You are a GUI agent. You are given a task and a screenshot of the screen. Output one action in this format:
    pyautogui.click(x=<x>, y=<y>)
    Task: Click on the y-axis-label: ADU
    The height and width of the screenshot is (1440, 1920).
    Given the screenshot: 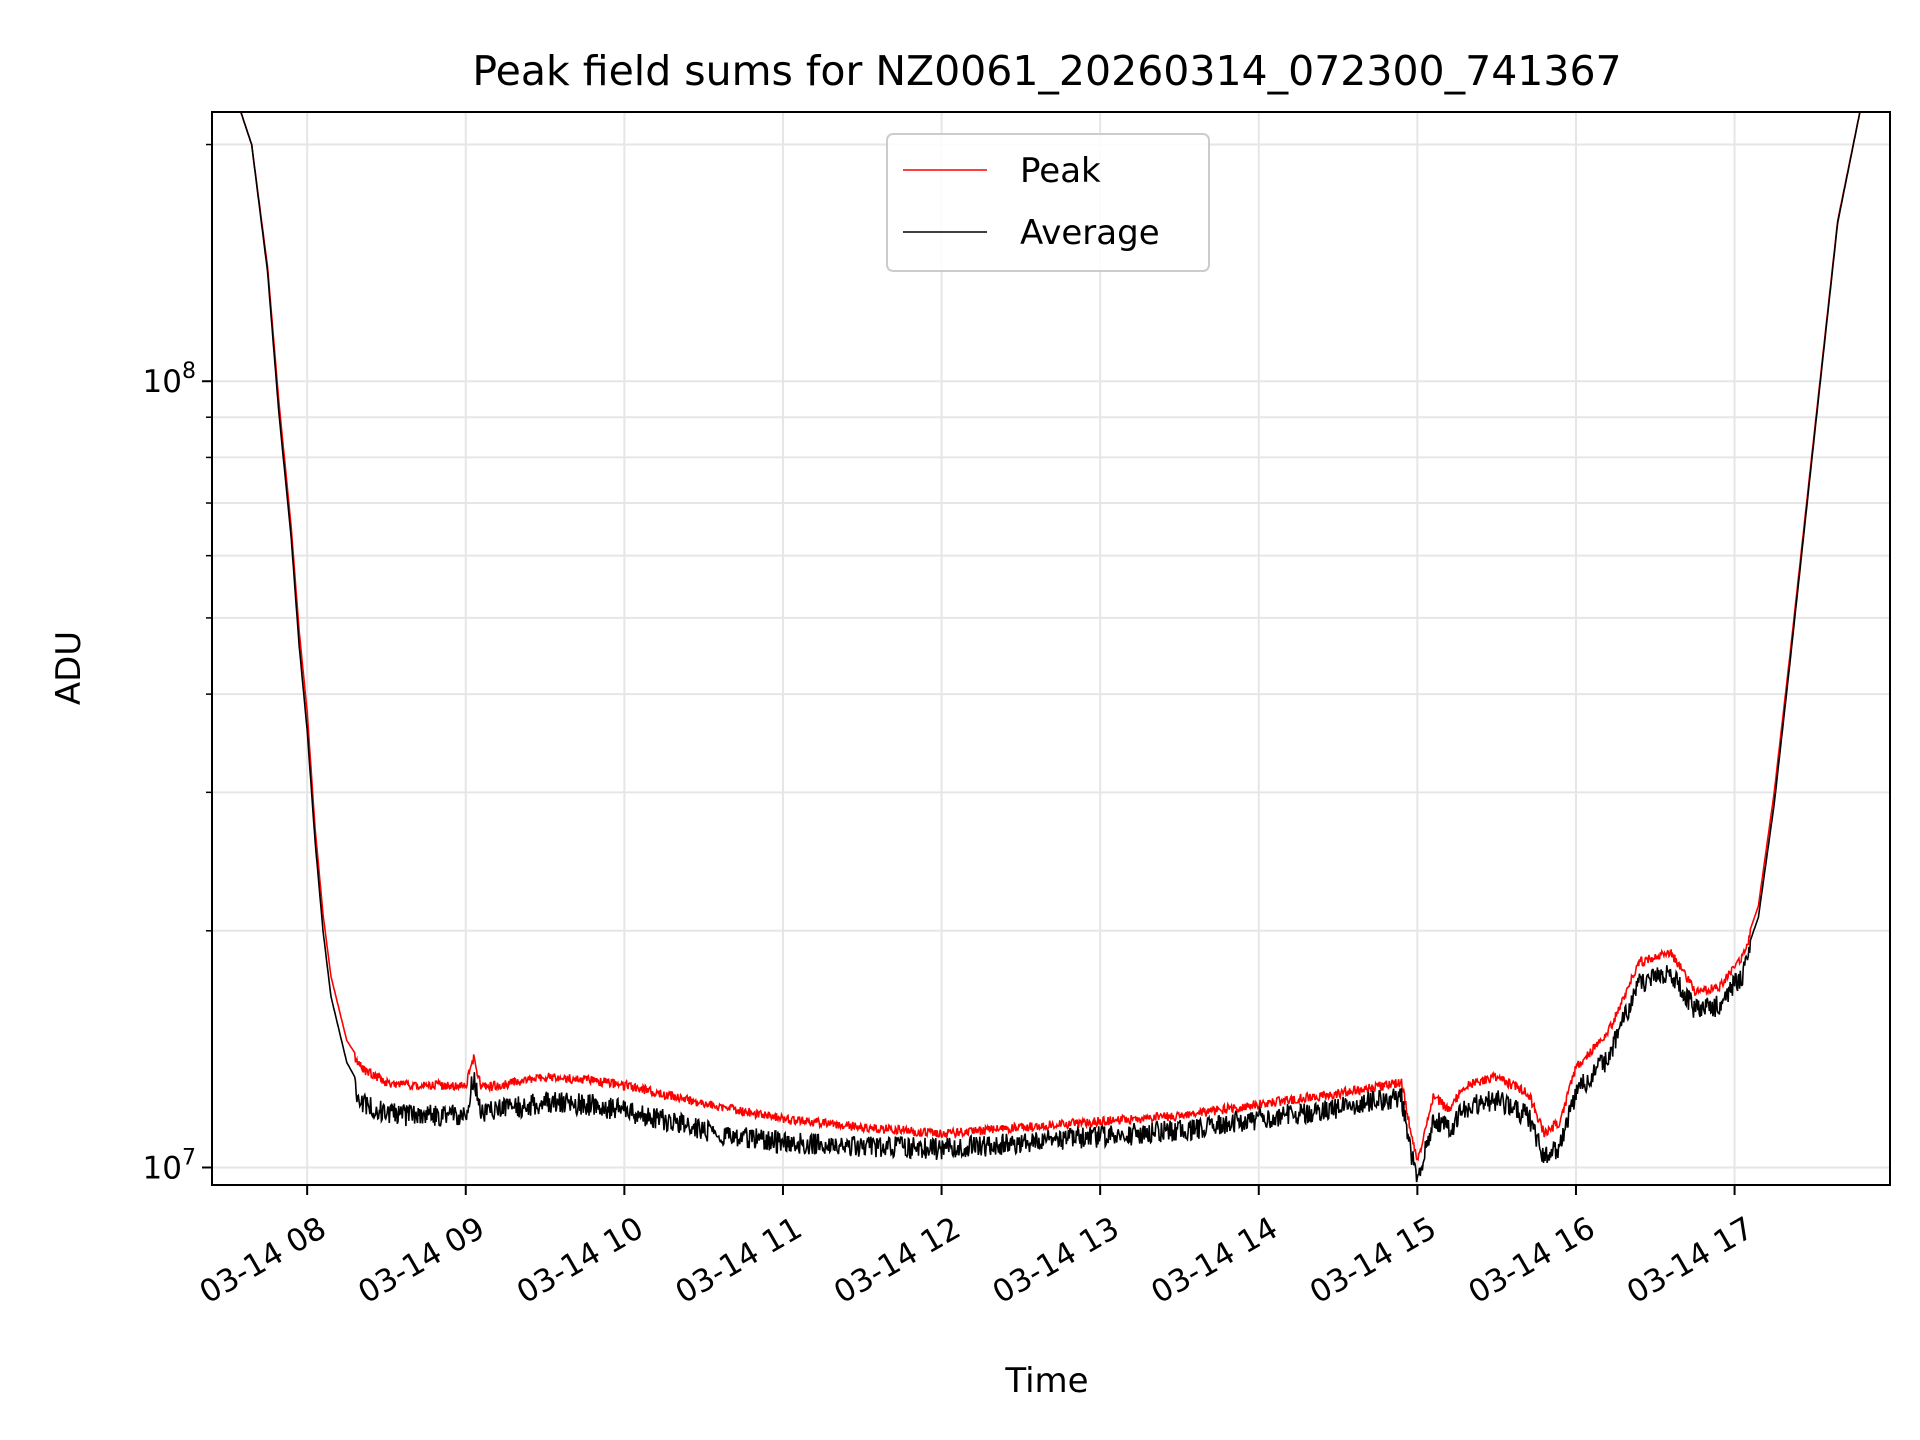 What is the action you would take?
    pyautogui.click(x=69, y=668)
    